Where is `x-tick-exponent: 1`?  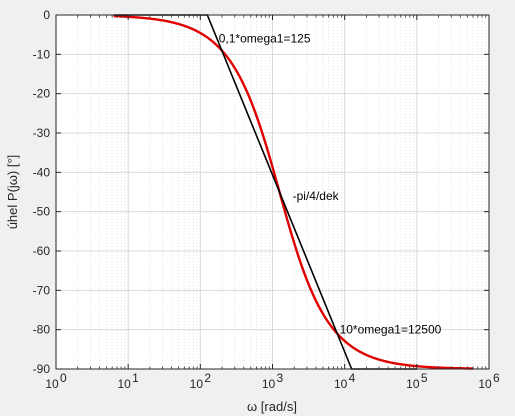 x-tick-exponent: 1 is located at coordinates (135, 378).